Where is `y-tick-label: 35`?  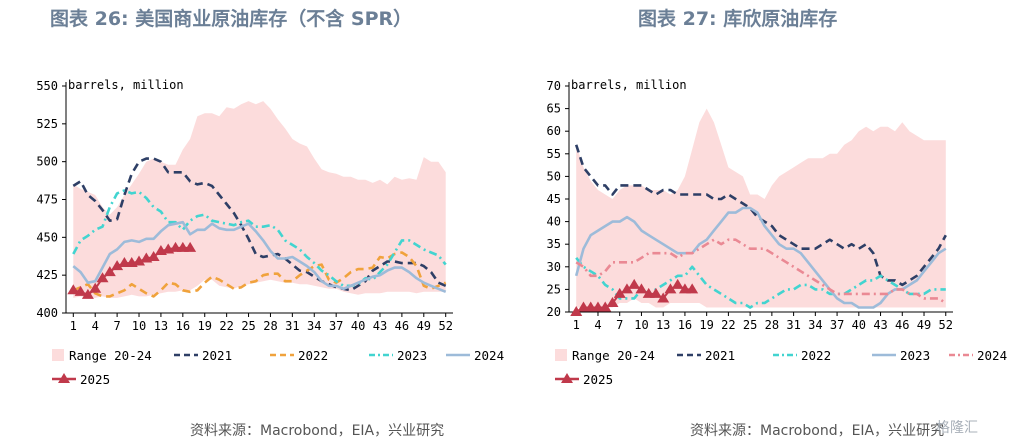 y-tick-label: 35 is located at coordinates (554, 244).